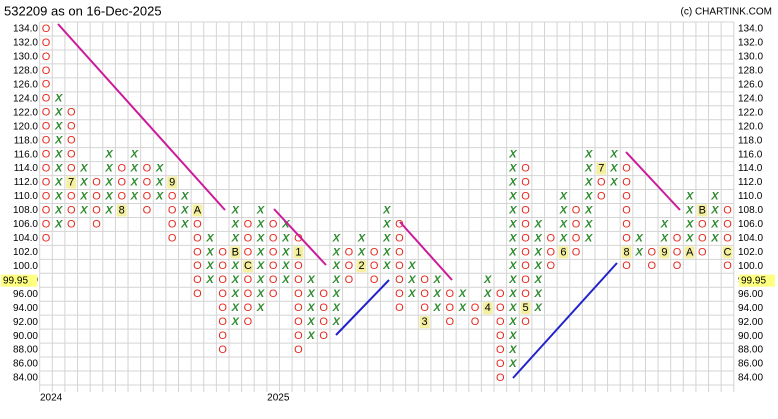  I want to click on last-price: 99.95, so click(753, 280).